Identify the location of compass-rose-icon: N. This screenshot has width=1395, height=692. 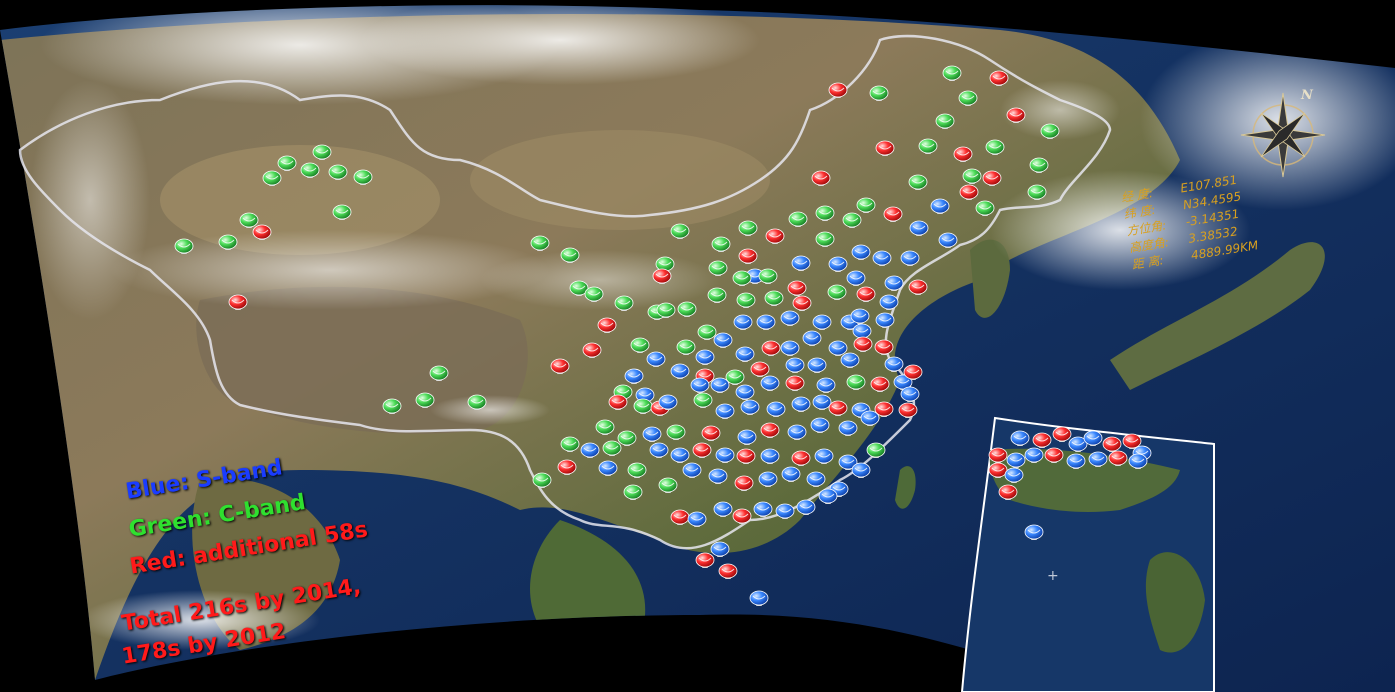
(1283, 133).